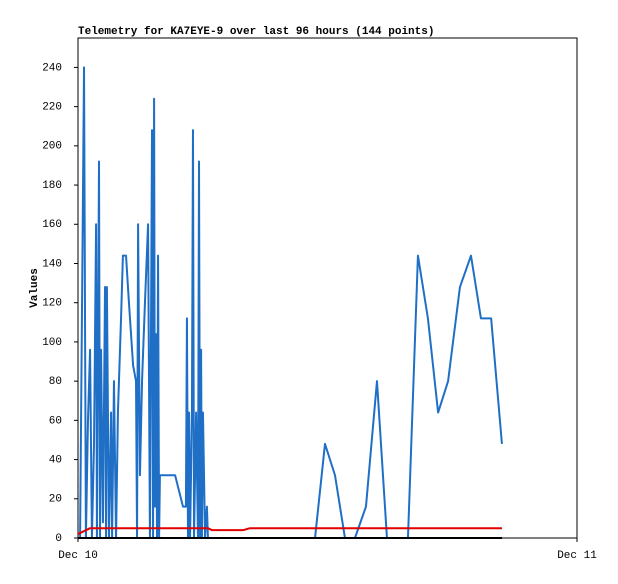 The width and height of the screenshot is (618, 584). I want to click on y-axis-label: Values, so click(35, 288).